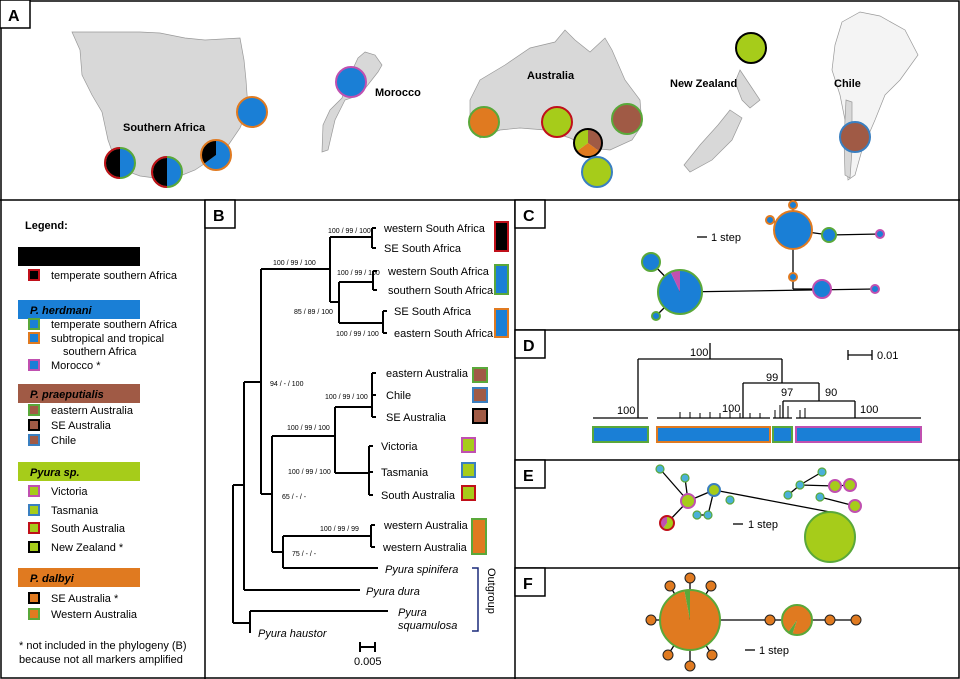 Image resolution: width=960 pixels, height=679 pixels. I want to click on legend-group-name: Pyura stolonifera, so click(75, 258).